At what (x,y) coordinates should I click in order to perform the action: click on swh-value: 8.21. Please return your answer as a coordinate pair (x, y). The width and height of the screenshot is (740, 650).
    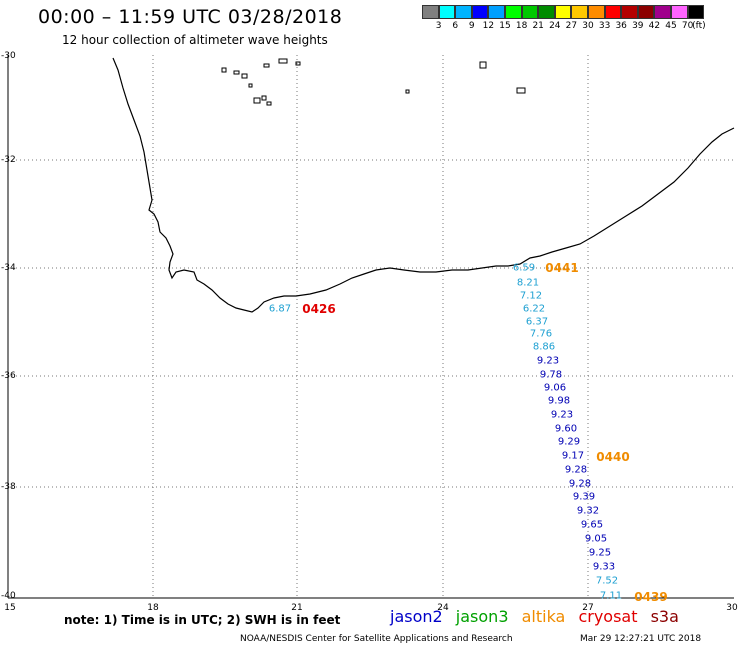
    Looking at the image, I should click on (528, 283).